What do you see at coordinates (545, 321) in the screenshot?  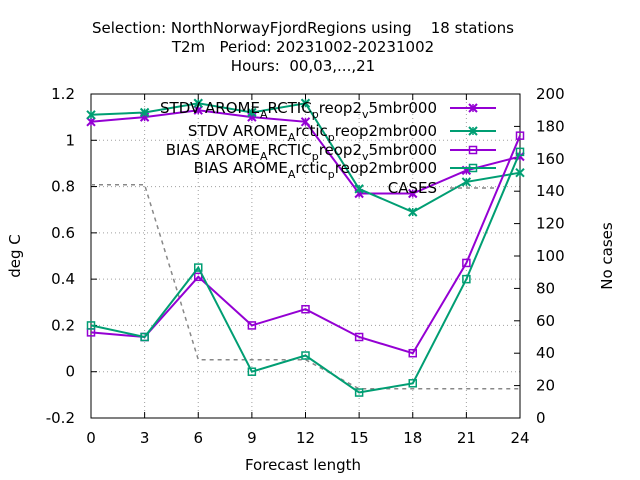 I see `y2-tick-label: 60` at bounding box center [545, 321].